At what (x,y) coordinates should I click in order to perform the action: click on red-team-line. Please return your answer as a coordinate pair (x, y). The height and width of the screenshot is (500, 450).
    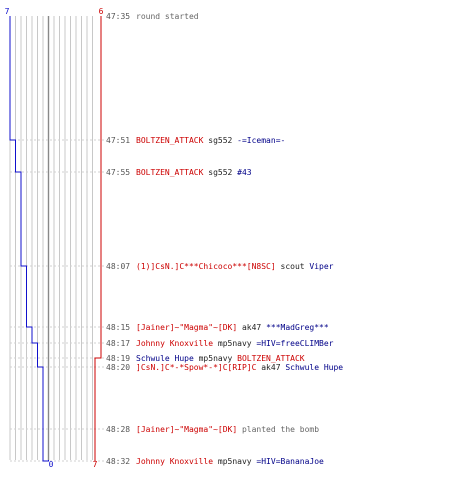
    Looking at the image, I should click on (98, 238).